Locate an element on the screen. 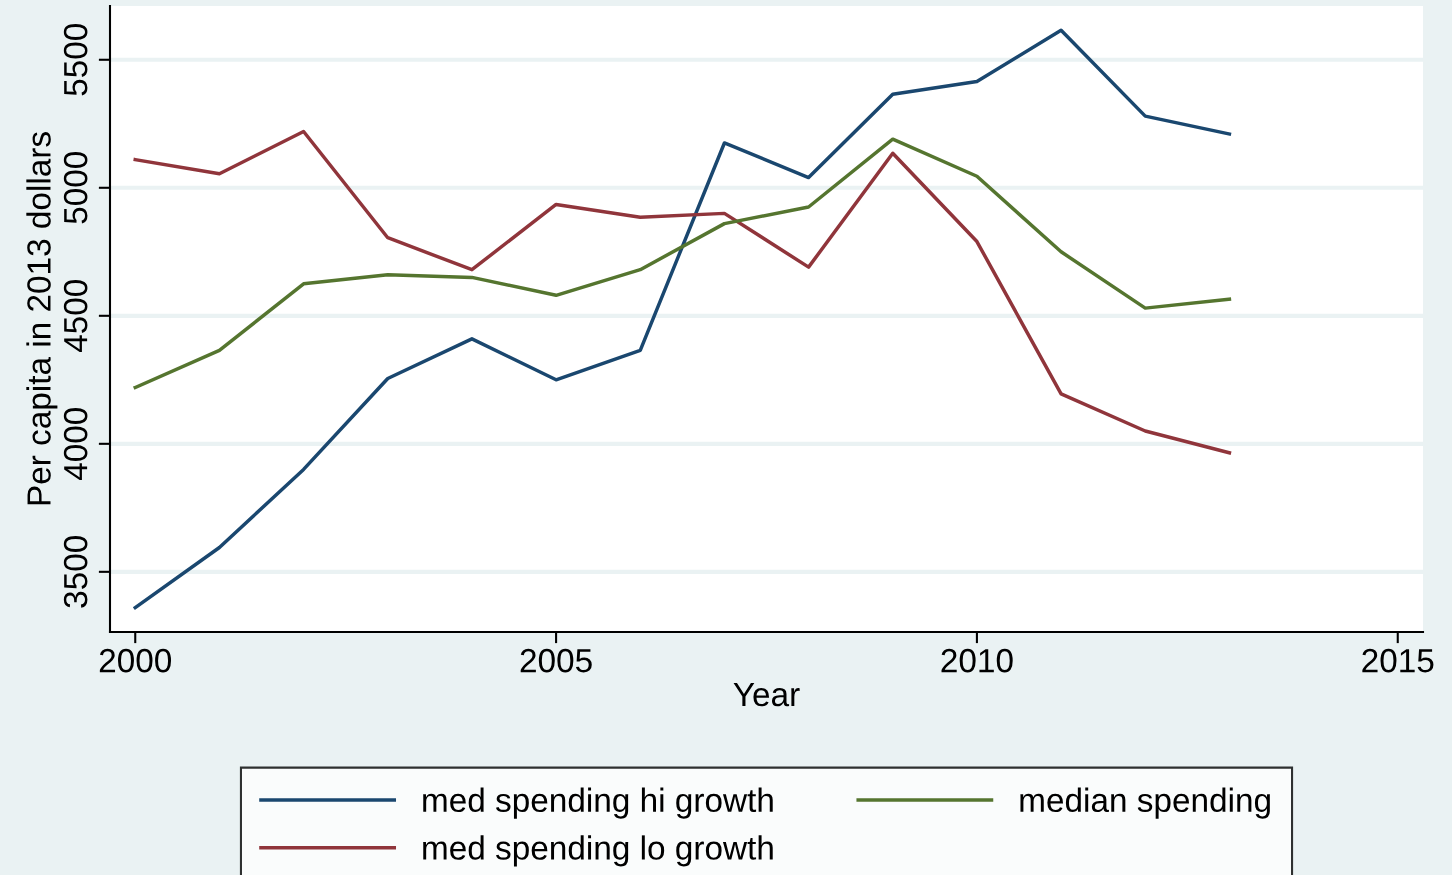 The image size is (1452, 875). legend-label: med spending lo growth is located at coordinates (598, 851).